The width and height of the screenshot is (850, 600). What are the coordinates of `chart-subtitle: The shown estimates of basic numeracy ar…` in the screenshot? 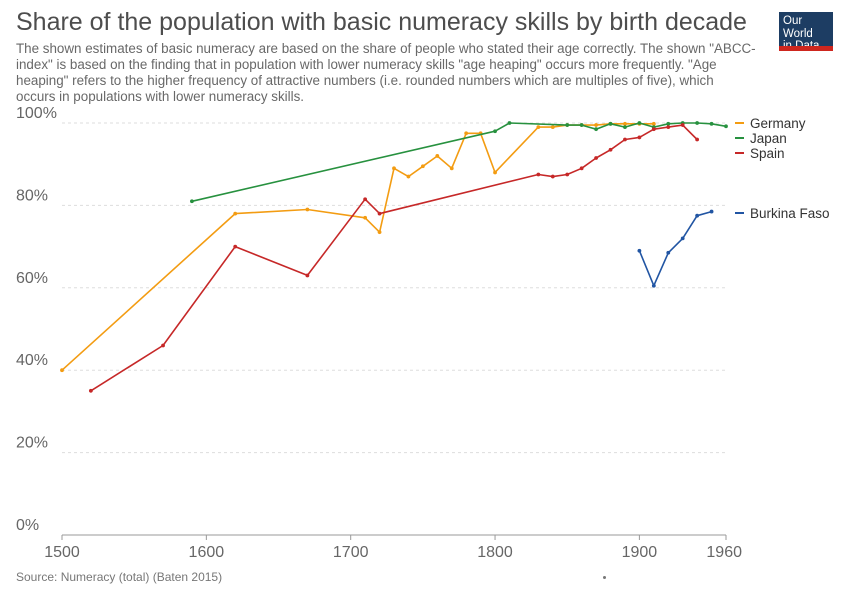 It's located at (386, 72).